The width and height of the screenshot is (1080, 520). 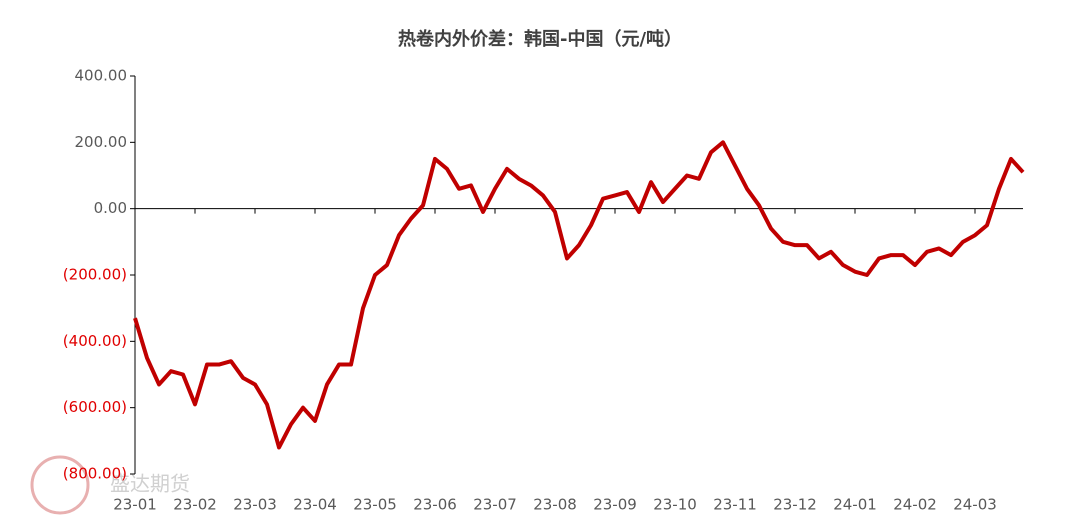 What do you see at coordinates (735, 505) in the screenshot?
I see `x-tick-label: 23-11` at bounding box center [735, 505].